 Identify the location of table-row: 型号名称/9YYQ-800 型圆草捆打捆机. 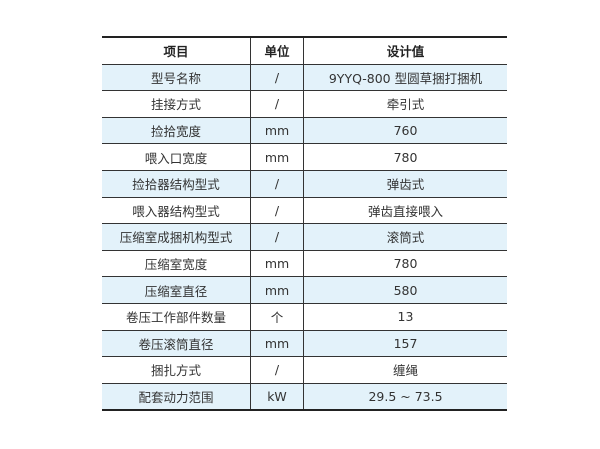
(304, 78).